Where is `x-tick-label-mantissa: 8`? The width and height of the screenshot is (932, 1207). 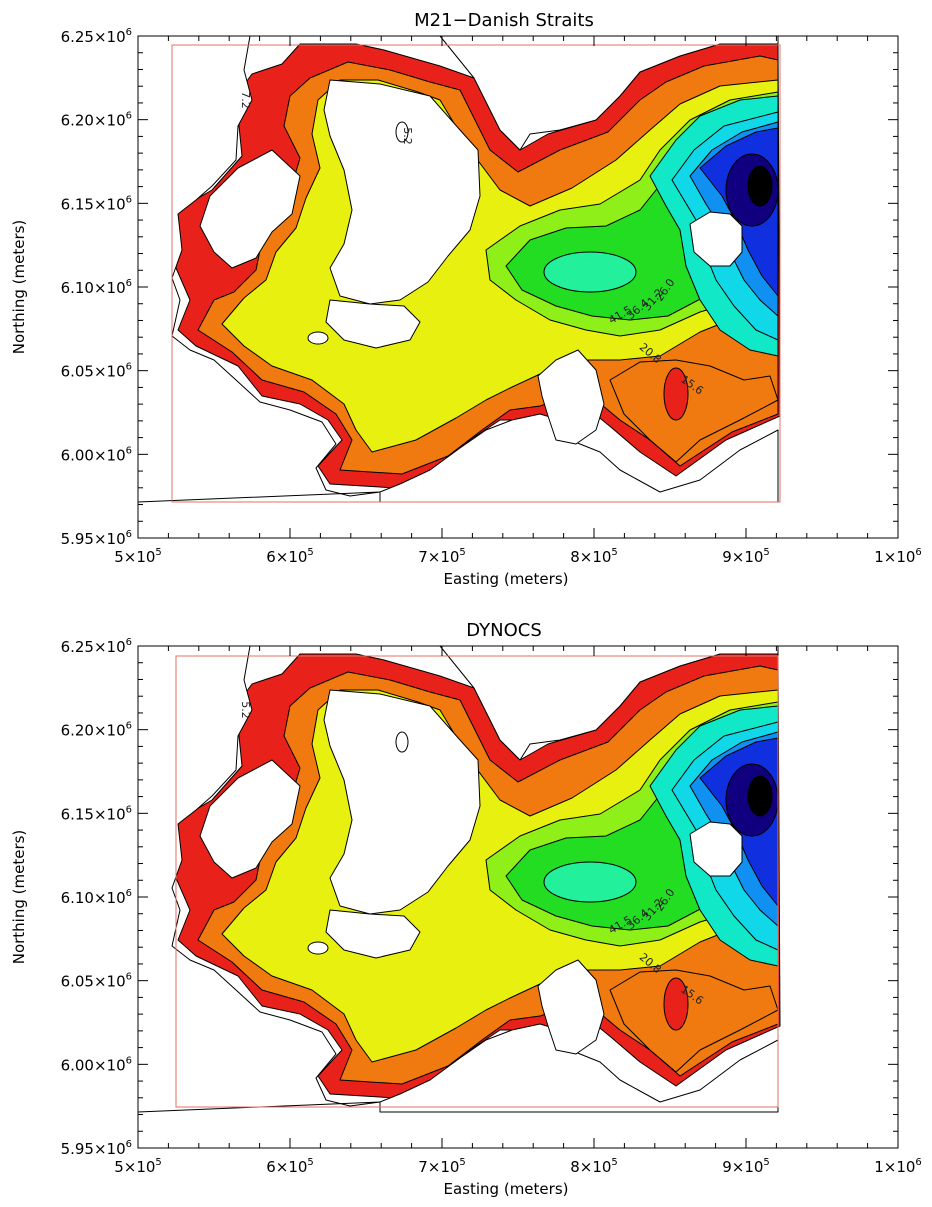
x-tick-label-mantissa: 8 is located at coordinates (575, 557).